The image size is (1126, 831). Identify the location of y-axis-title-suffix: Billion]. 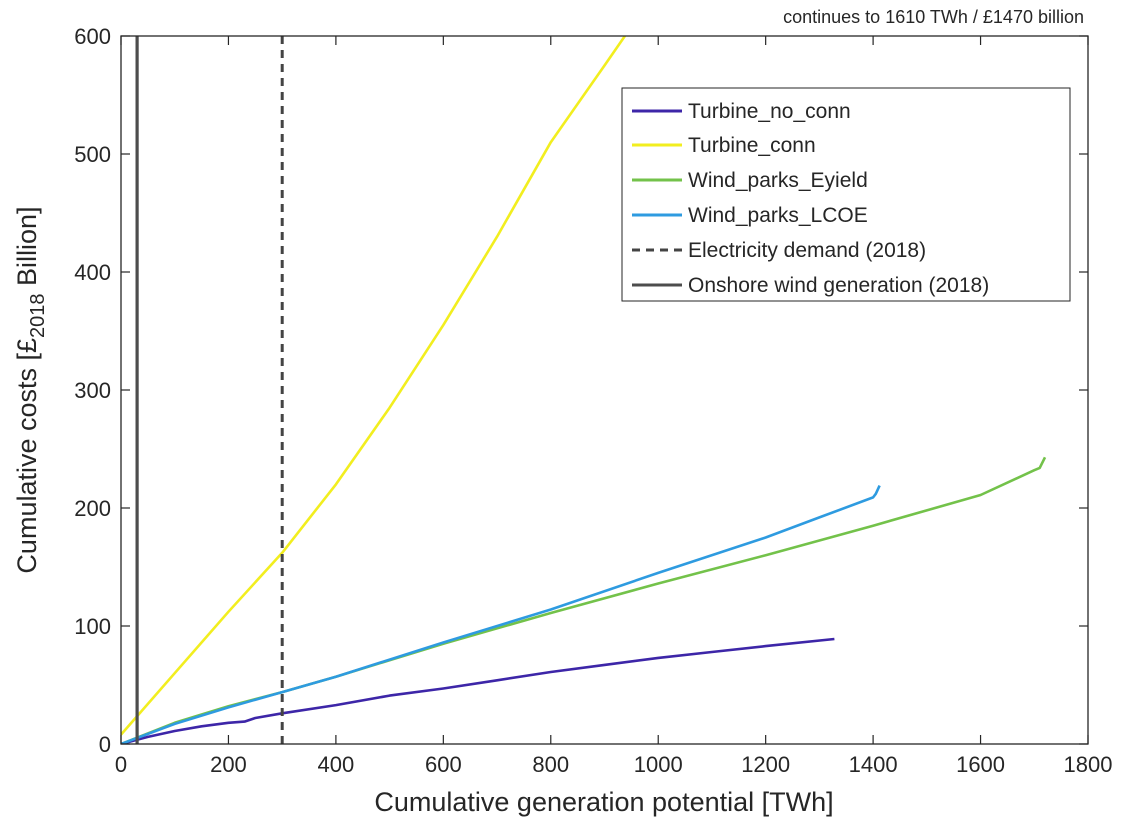
(27, 249).